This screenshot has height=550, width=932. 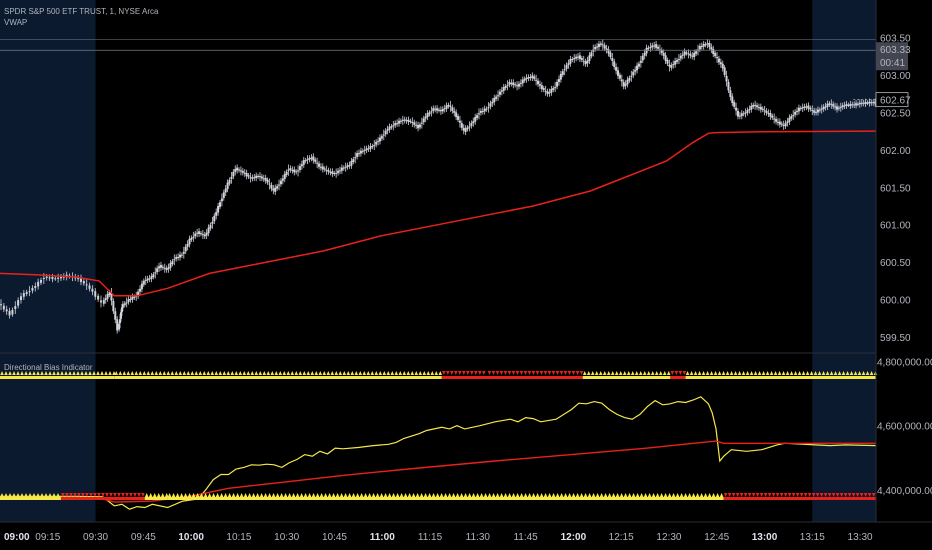 What do you see at coordinates (812, 537) in the screenshot?
I see `time-tick-label: 13:15` at bounding box center [812, 537].